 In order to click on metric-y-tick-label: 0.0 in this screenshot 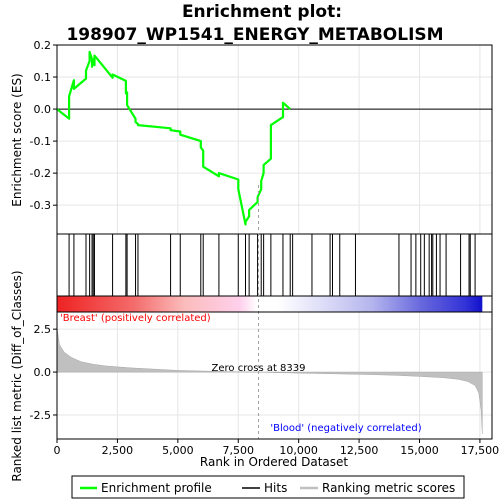, I will do `click(43, 372)`.